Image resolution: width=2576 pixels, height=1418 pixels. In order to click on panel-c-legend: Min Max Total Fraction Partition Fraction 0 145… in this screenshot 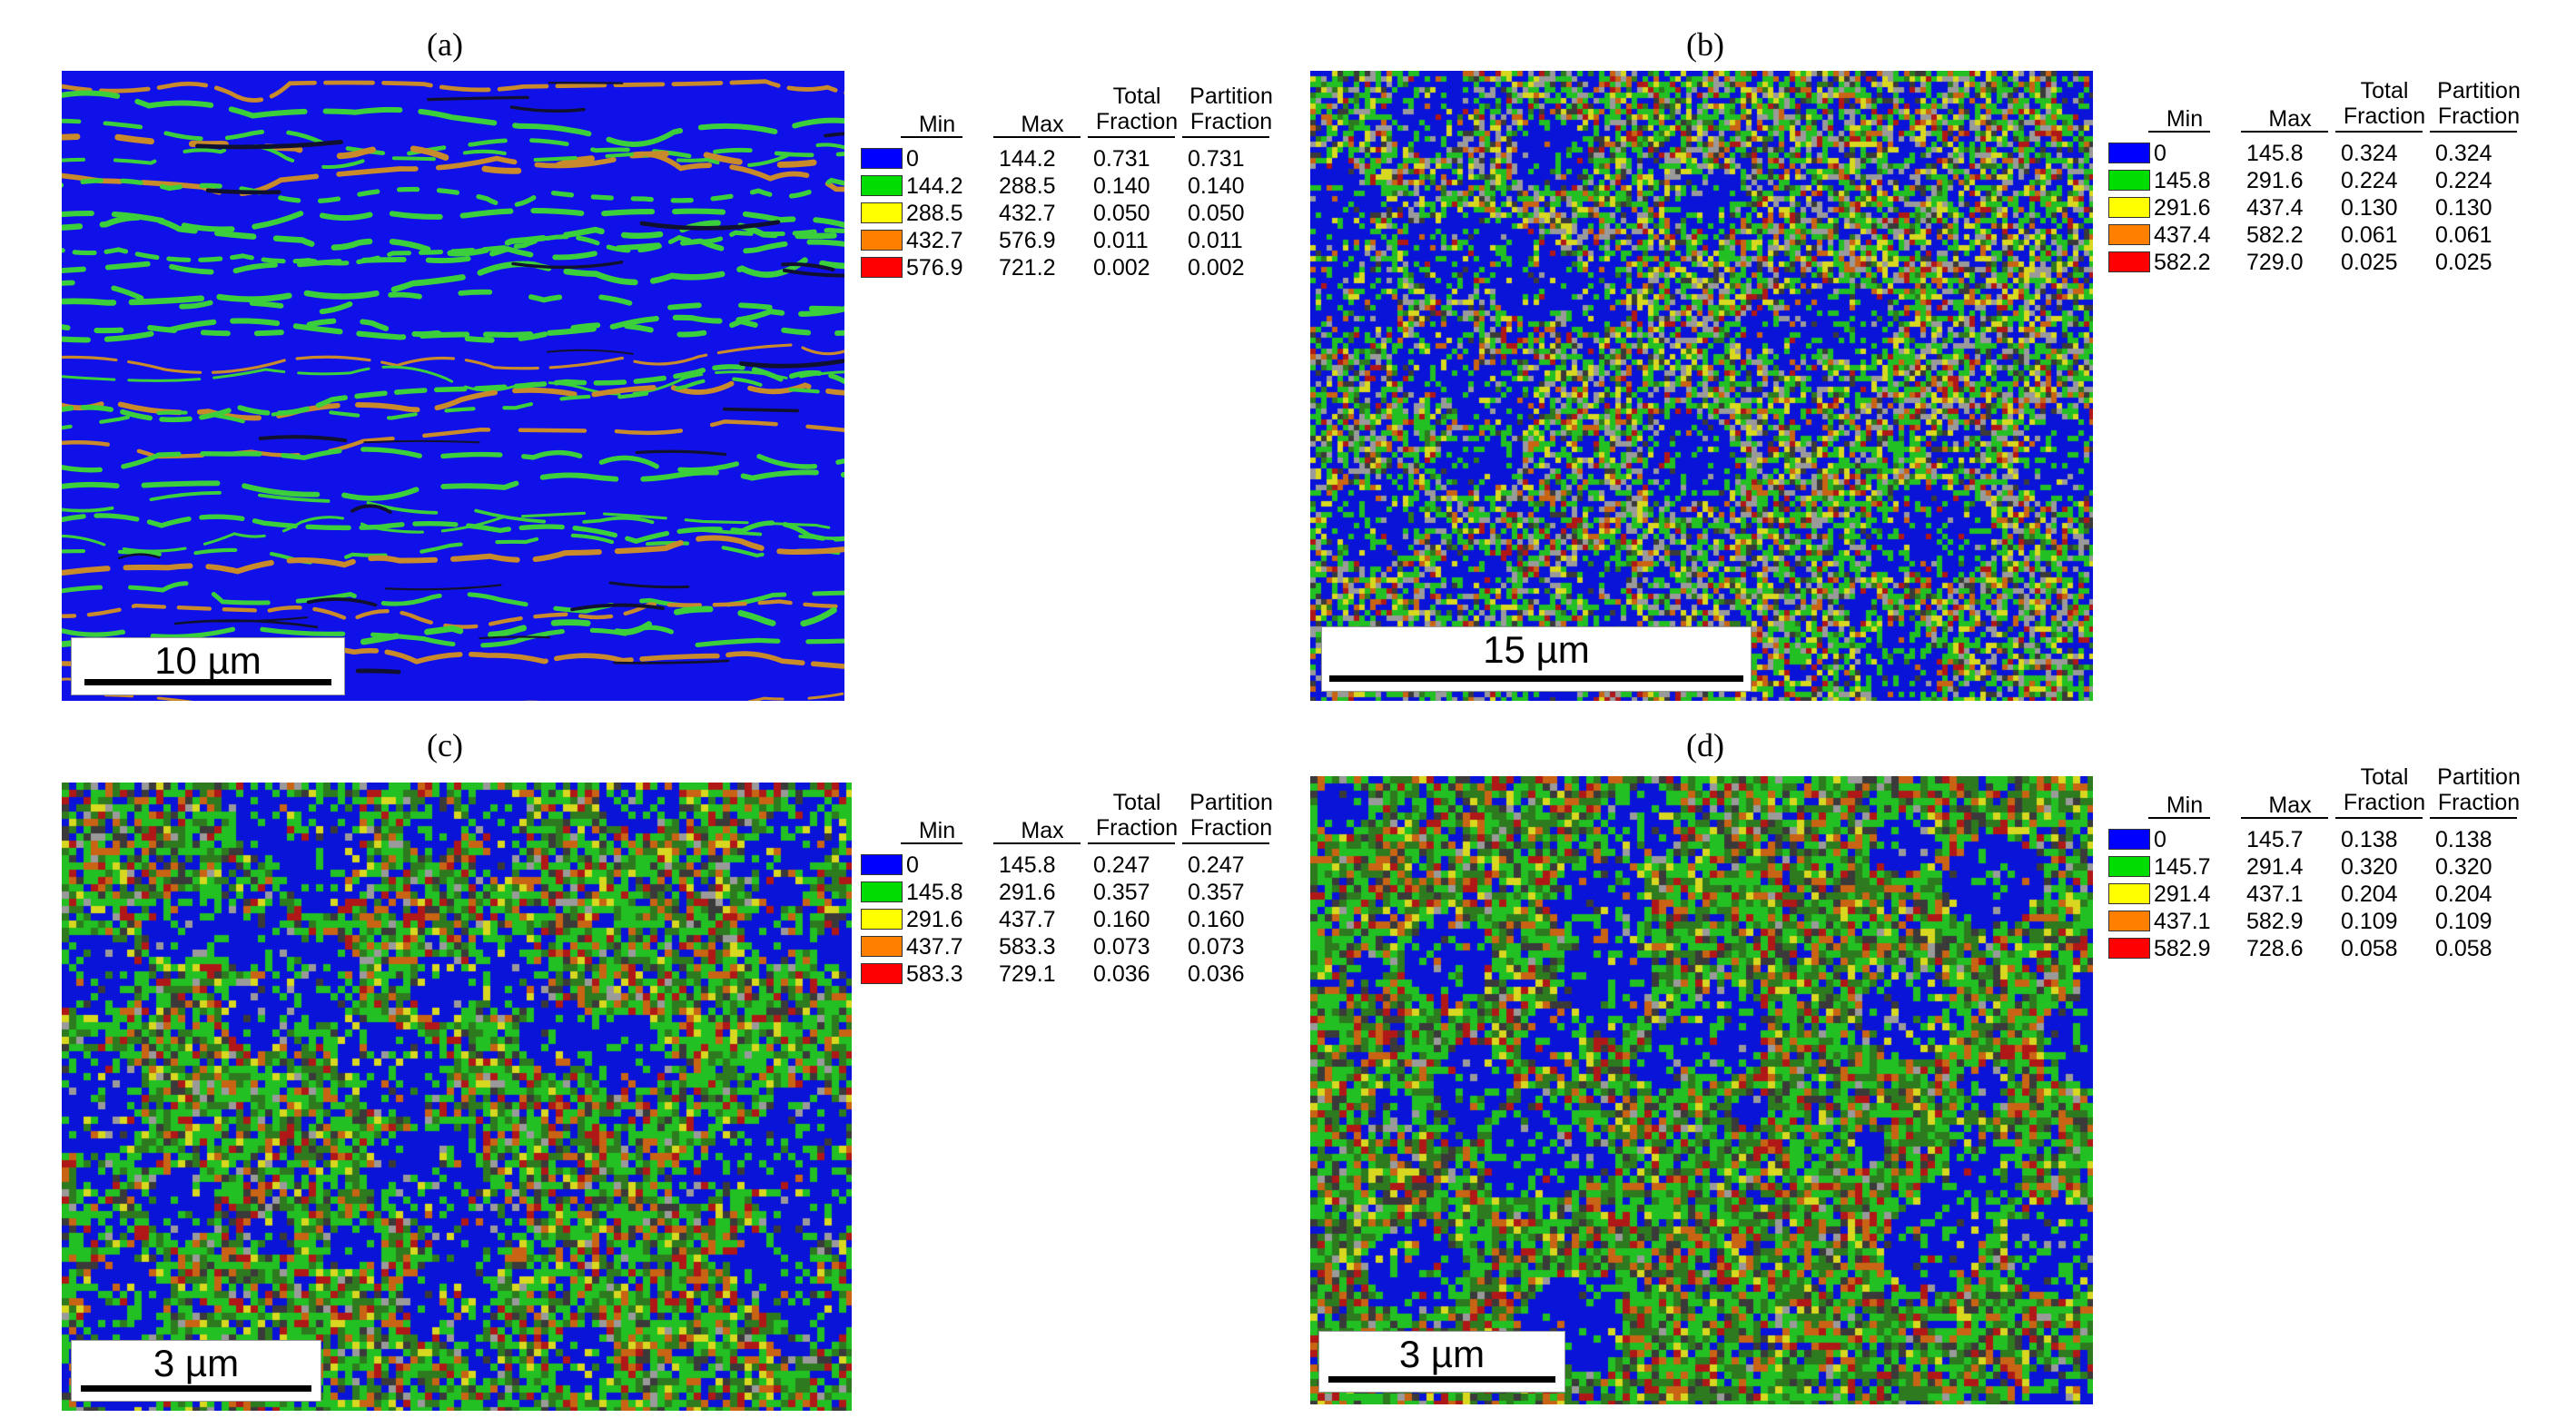, I will do `click(1079, 890)`.